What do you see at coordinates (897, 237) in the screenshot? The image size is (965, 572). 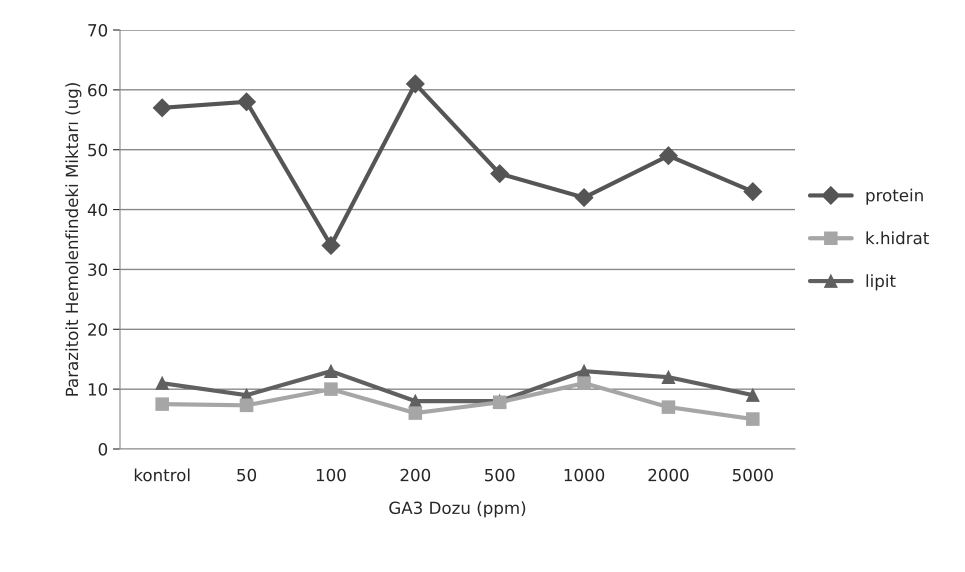 I see `legend-label: k.hidrat` at bounding box center [897, 237].